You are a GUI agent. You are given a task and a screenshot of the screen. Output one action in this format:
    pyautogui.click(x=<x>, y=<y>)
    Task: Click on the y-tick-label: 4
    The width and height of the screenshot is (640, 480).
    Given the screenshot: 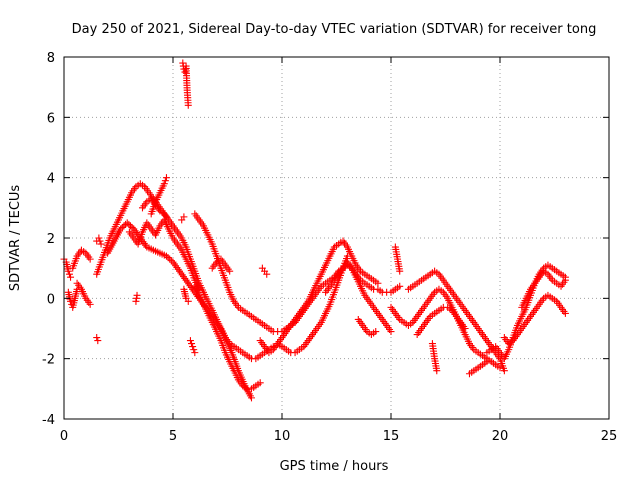 What is the action you would take?
    pyautogui.click(x=51, y=179)
    